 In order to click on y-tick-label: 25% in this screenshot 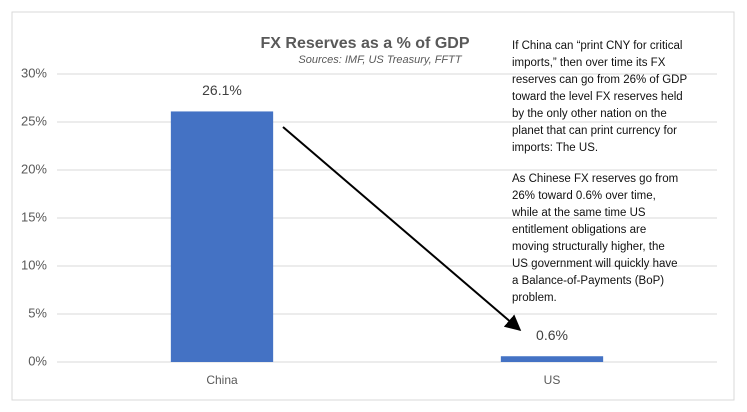, I will do `click(34, 120)`.